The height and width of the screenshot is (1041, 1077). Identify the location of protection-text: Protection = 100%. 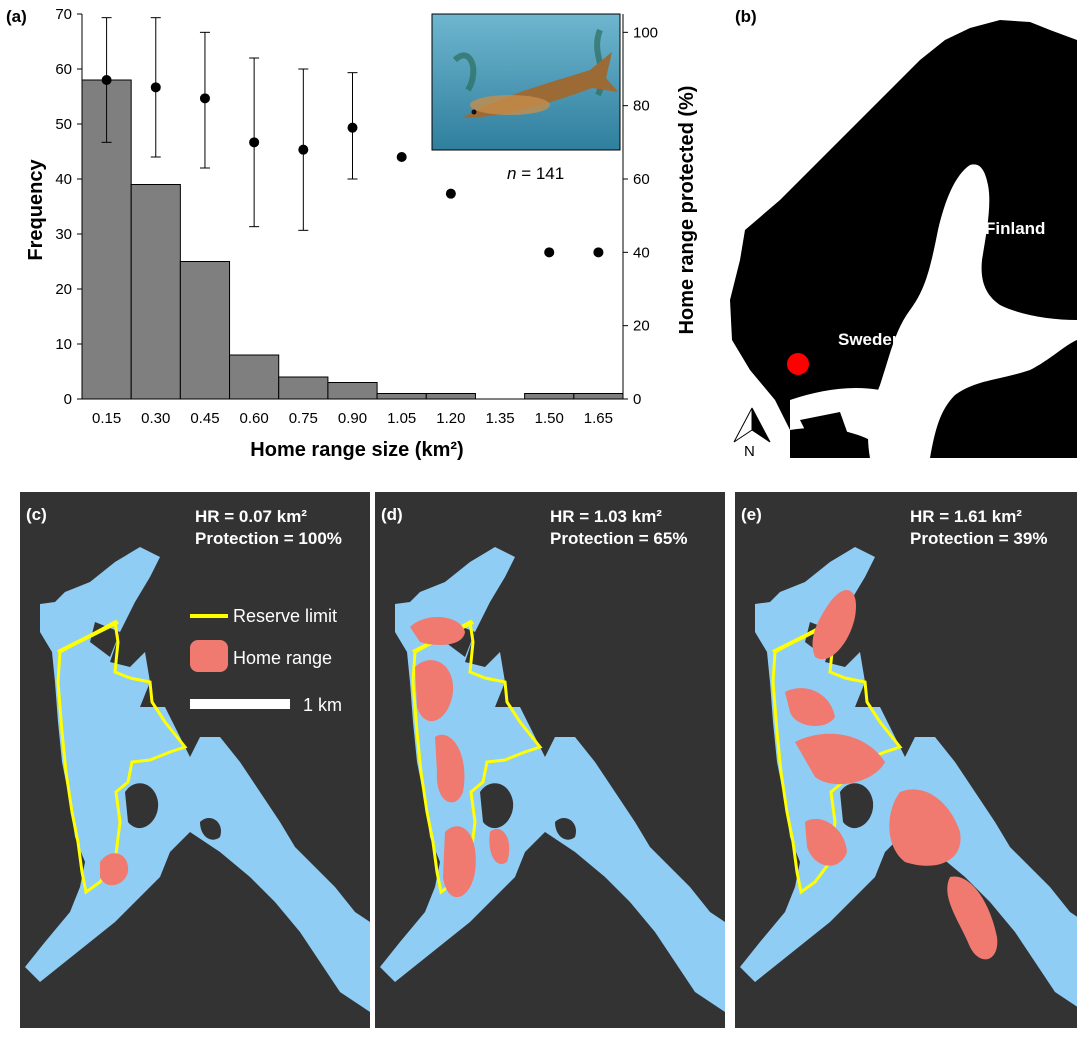
(268, 538).